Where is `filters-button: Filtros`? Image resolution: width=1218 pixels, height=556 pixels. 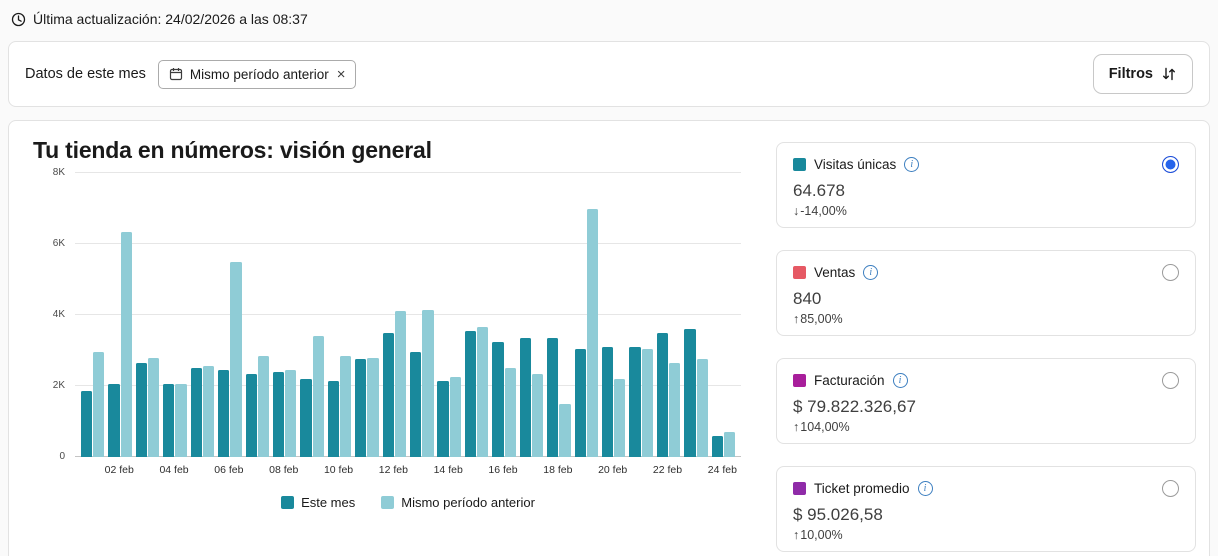
filters-button: Filtros is located at coordinates (1142, 74).